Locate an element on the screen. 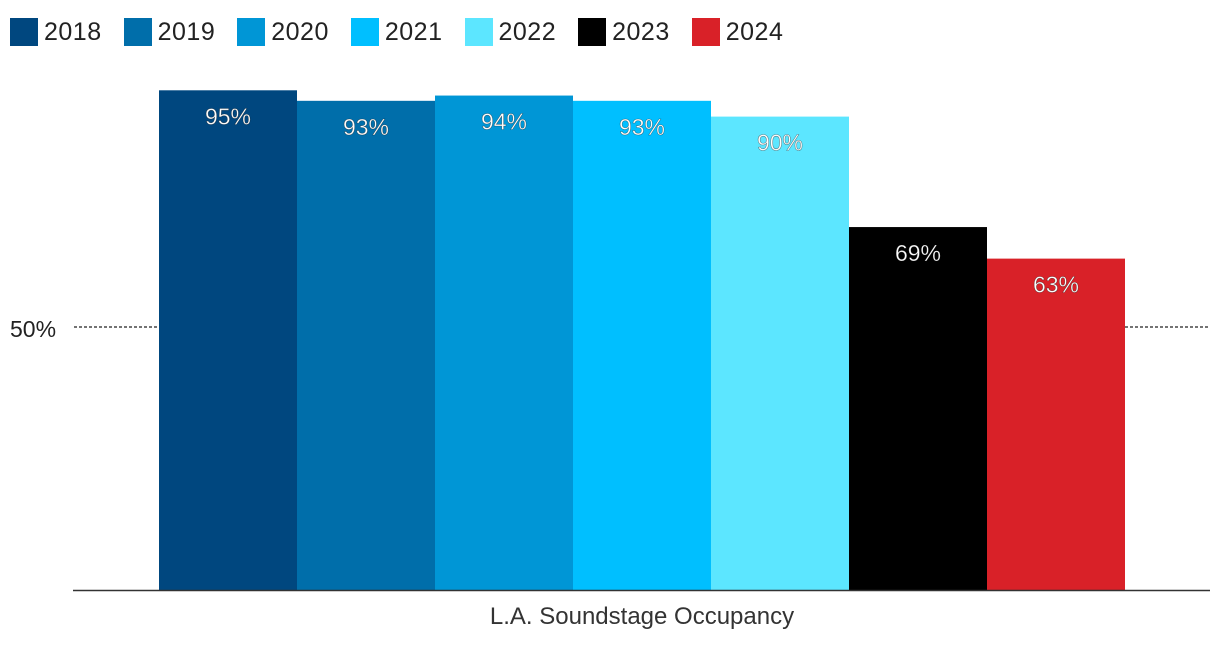 This screenshot has height=648, width=1220. bar-2023 is located at coordinates (918, 408).